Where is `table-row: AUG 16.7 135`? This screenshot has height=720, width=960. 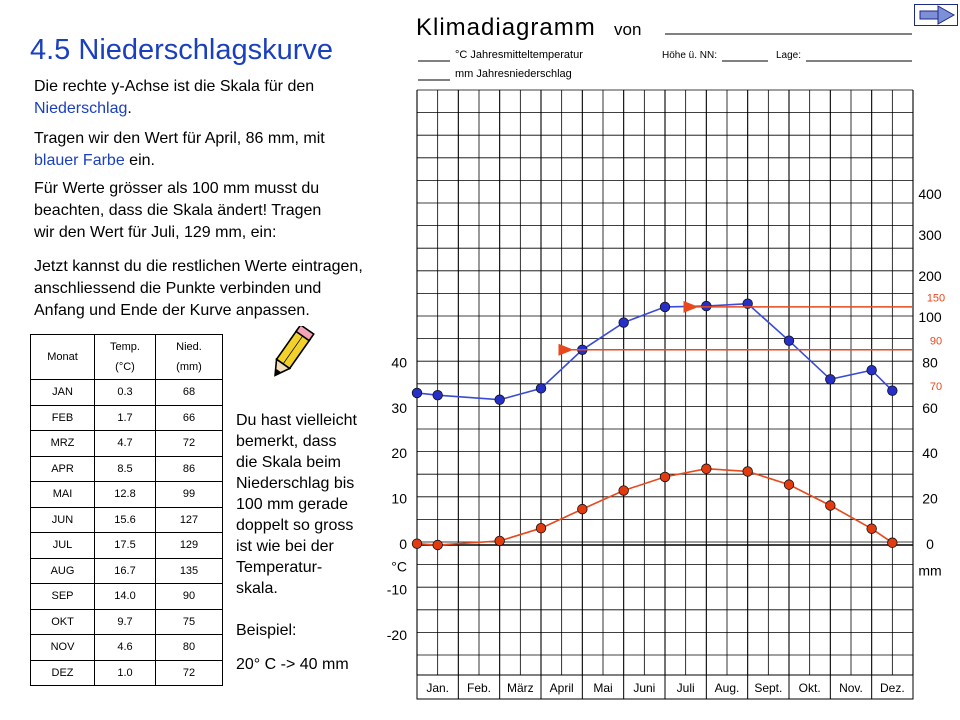
table-row: AUG 16.7 135 is located at coordinates (126, 570).